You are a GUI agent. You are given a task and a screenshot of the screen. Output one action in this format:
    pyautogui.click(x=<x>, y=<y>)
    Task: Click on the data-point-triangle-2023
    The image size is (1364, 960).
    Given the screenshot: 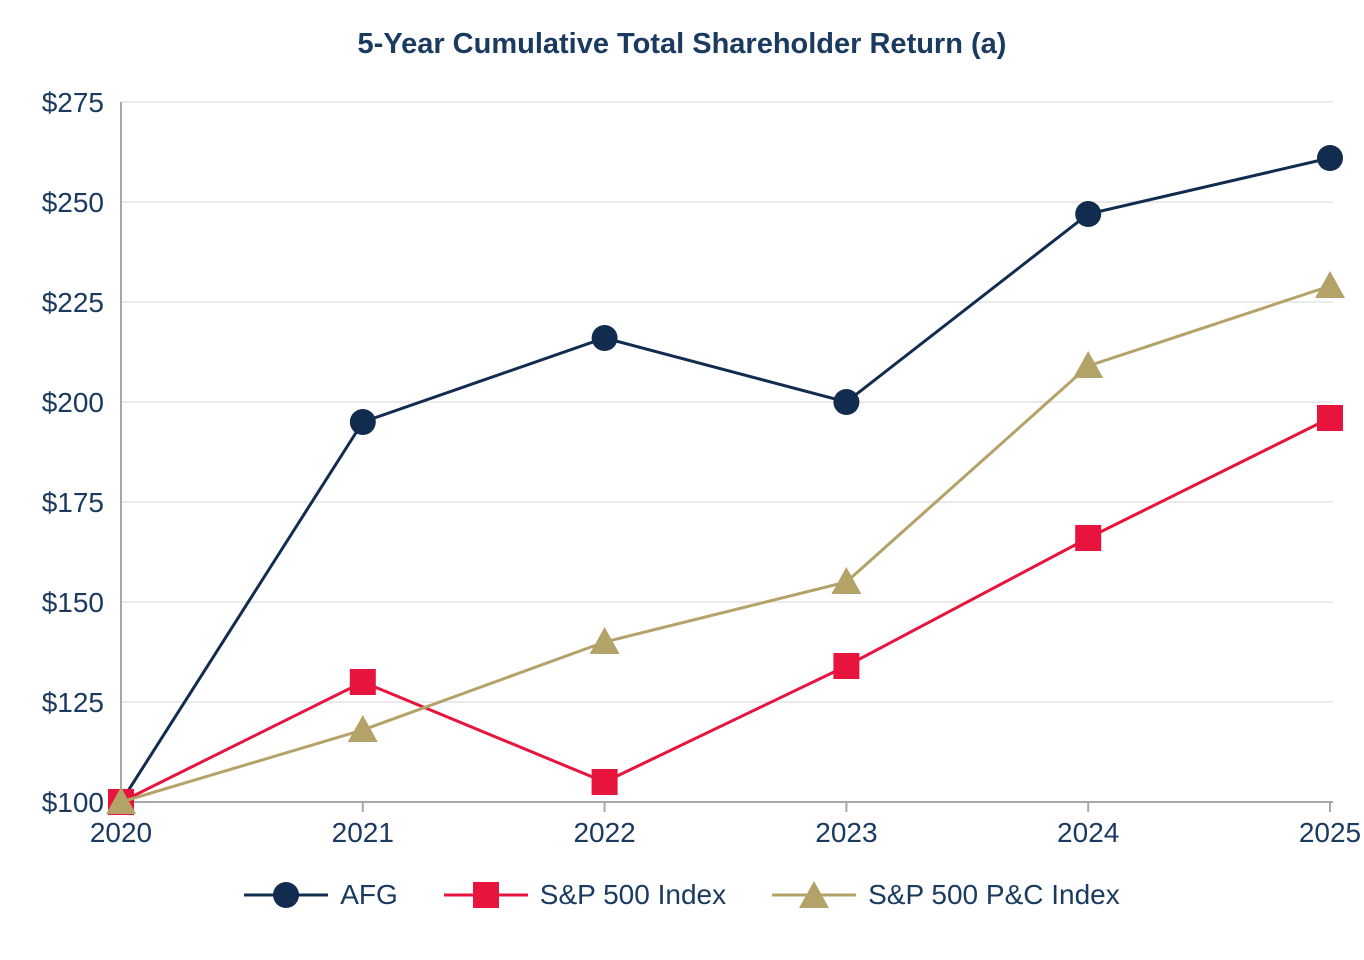 What is the action you would take?
    pyautogui.click(x=846, y=580)
    